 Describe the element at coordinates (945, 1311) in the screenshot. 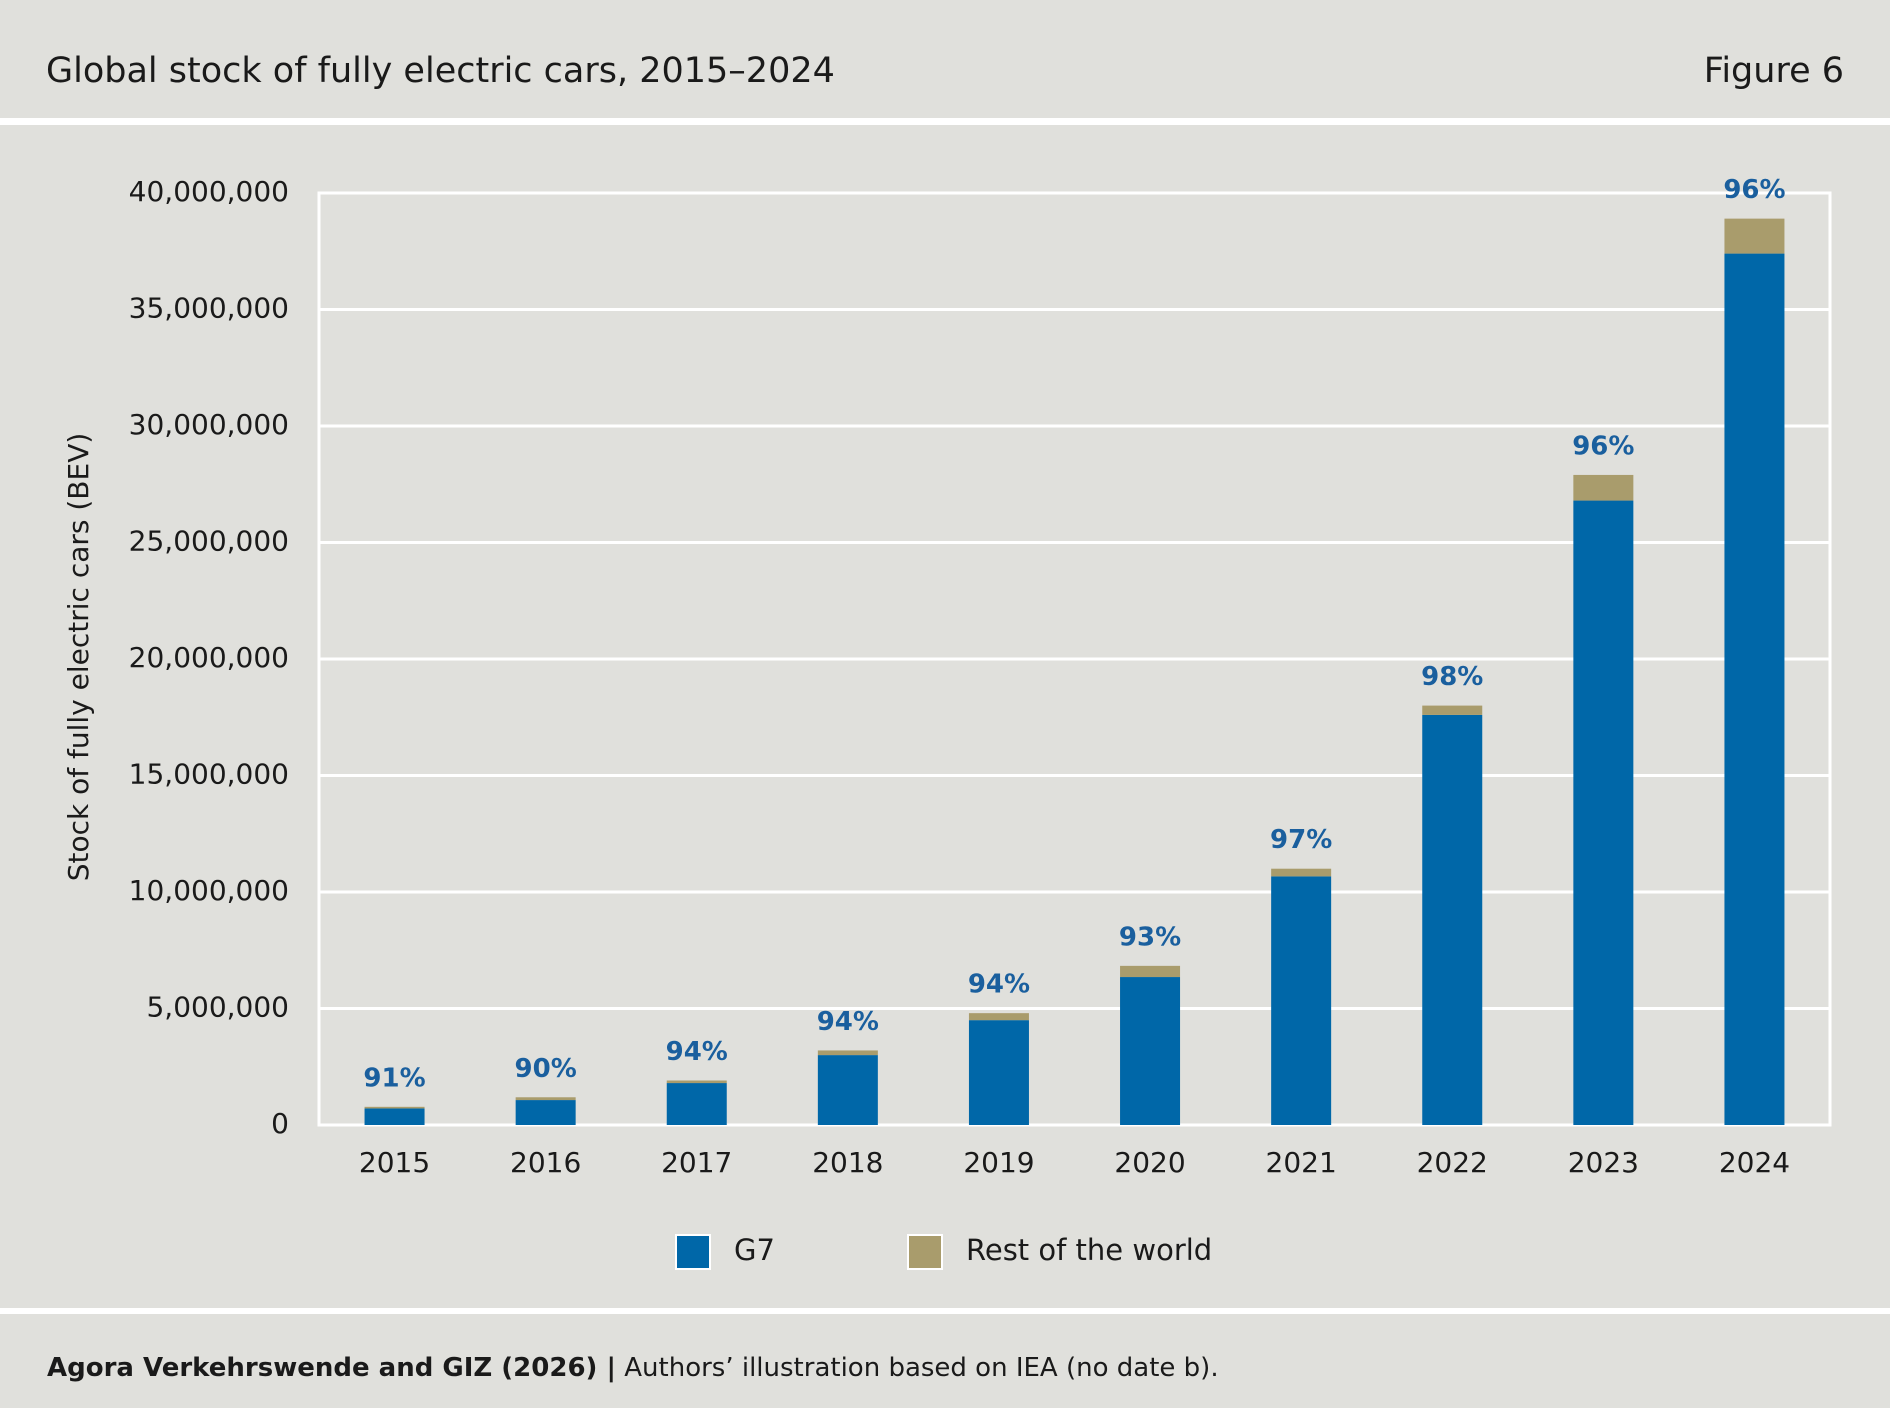

I see `footer-rule` at that location.